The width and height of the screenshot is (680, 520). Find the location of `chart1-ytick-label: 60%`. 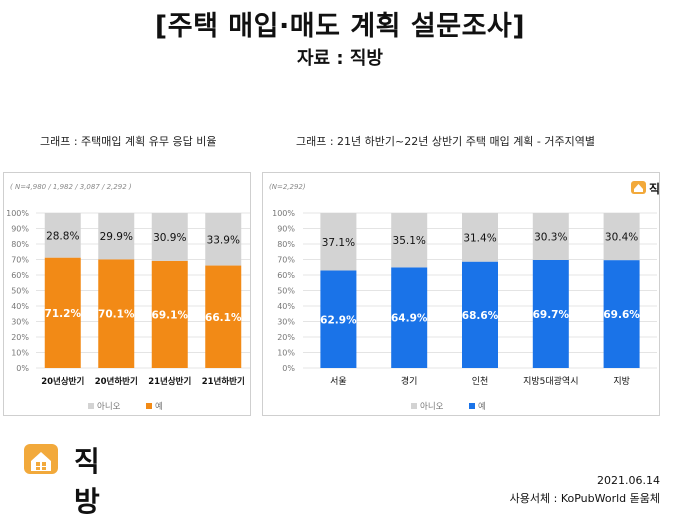

chart1-ytick-label: 60% is located at coordinates (20, 275).